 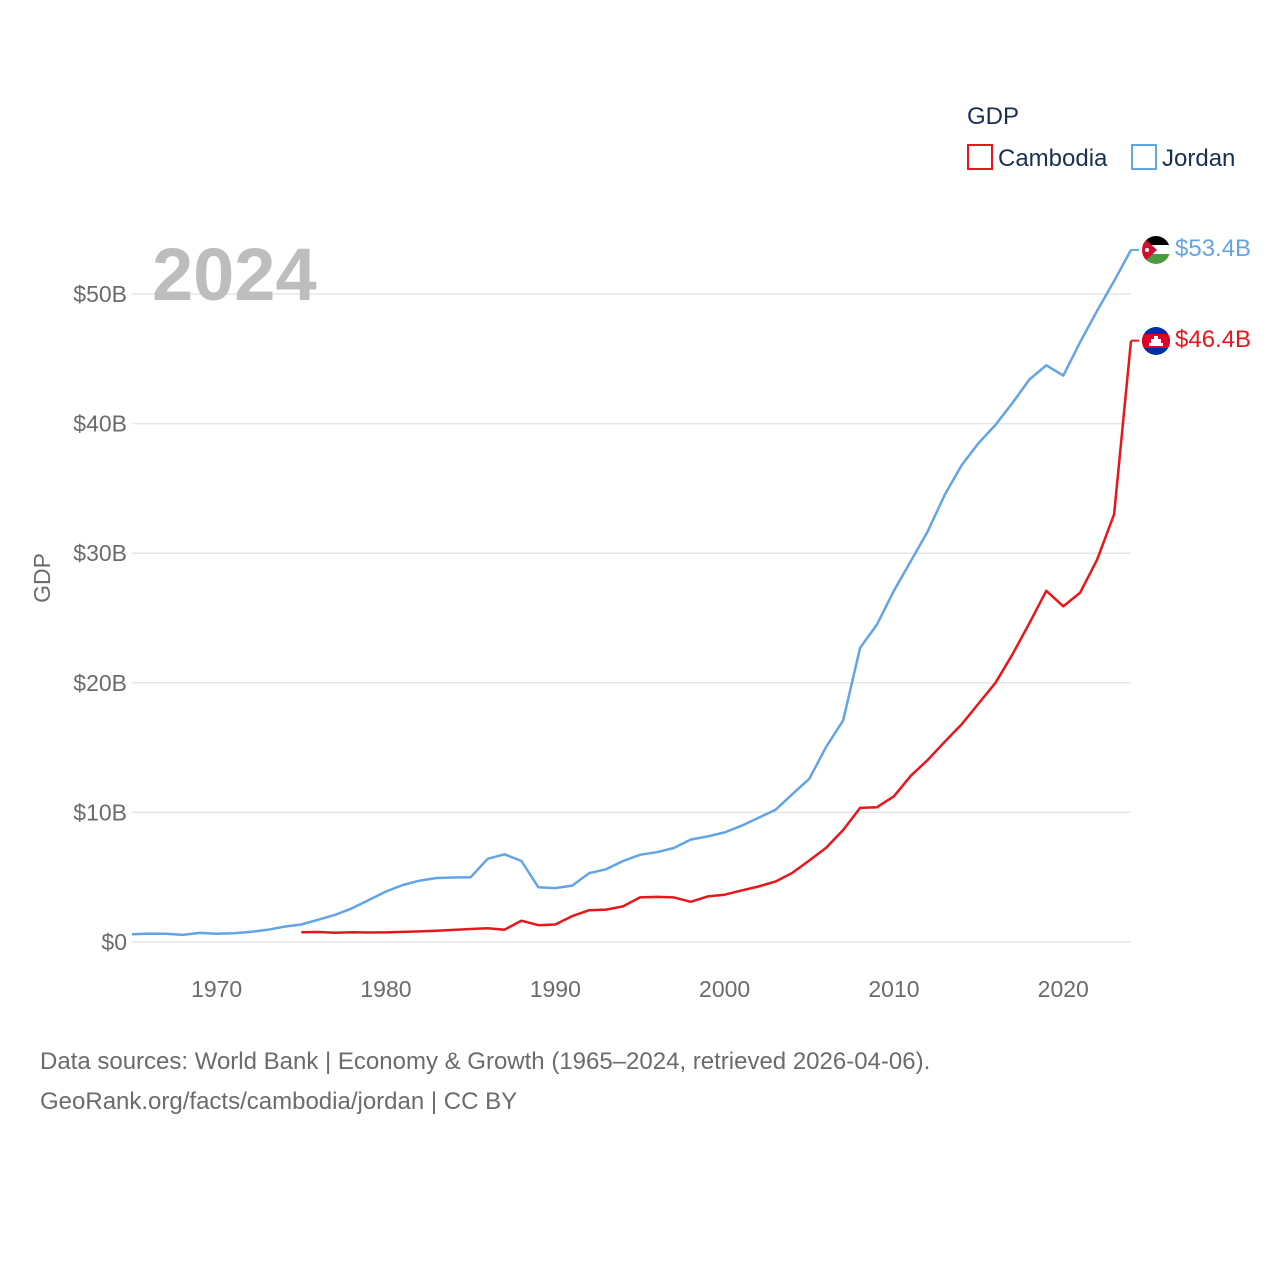 I want to click on end-label-jordan: $53.4B, so click(x=1213, y=248).